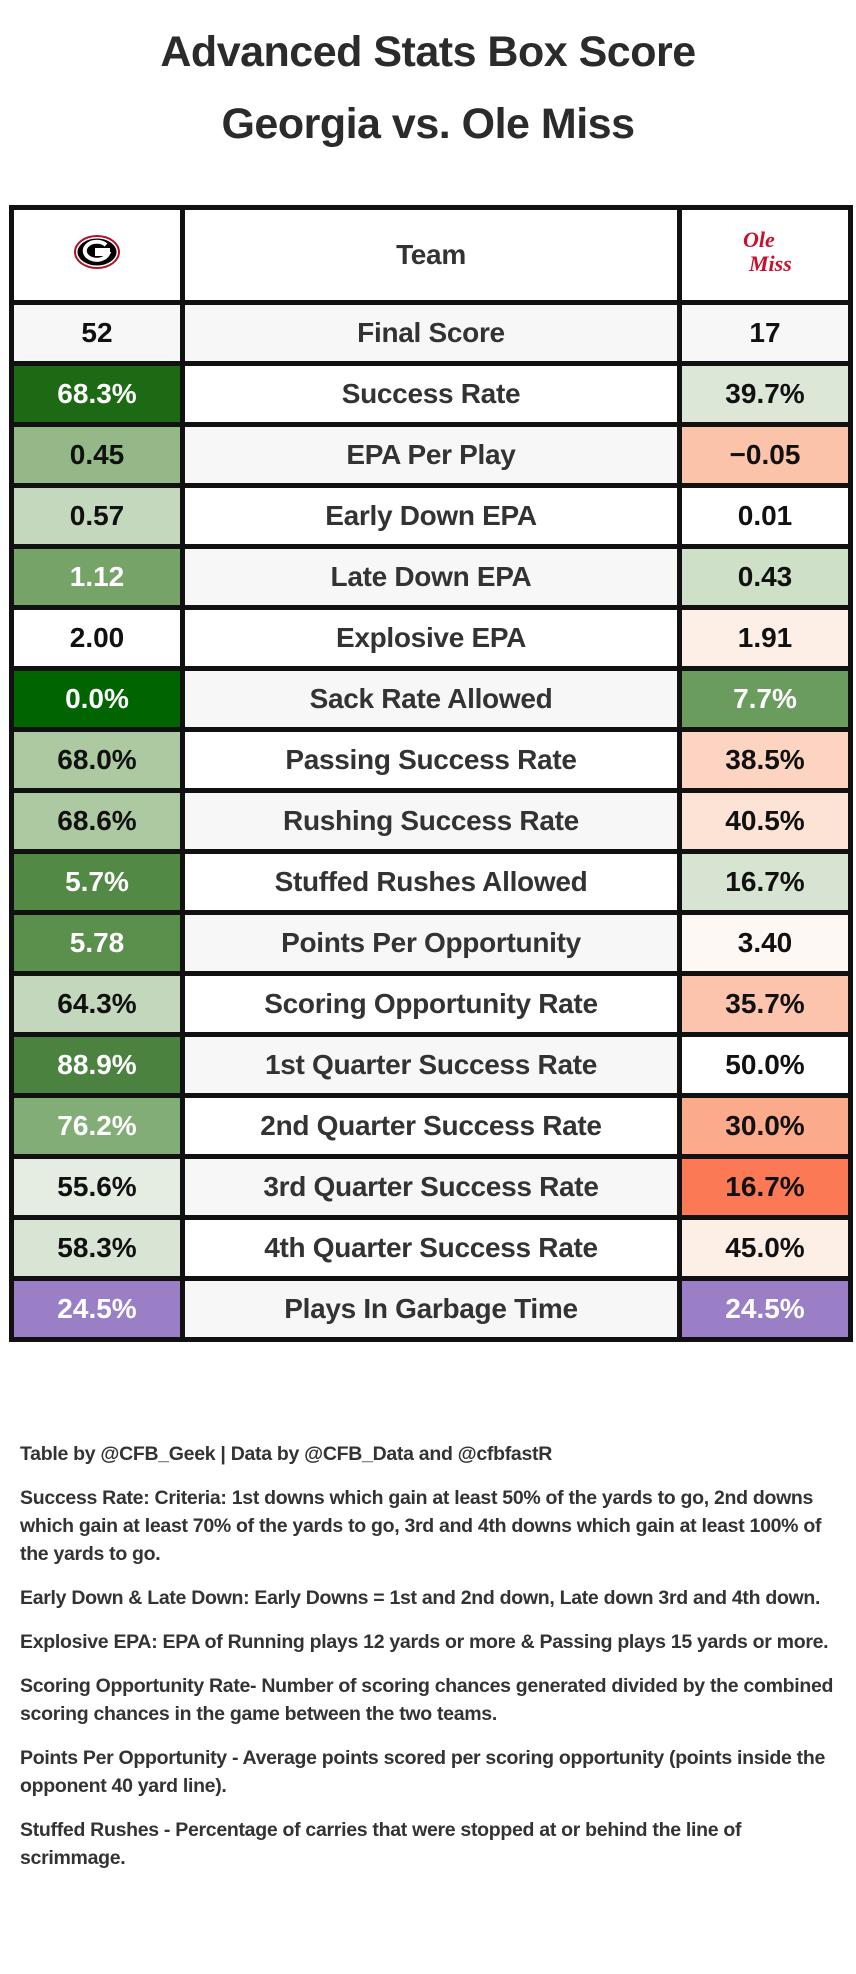  What do you see at coordinates (765, 760) in the screenshot?
I see `ole-miss-value: 38.5%` at bounding box center [765, 760].